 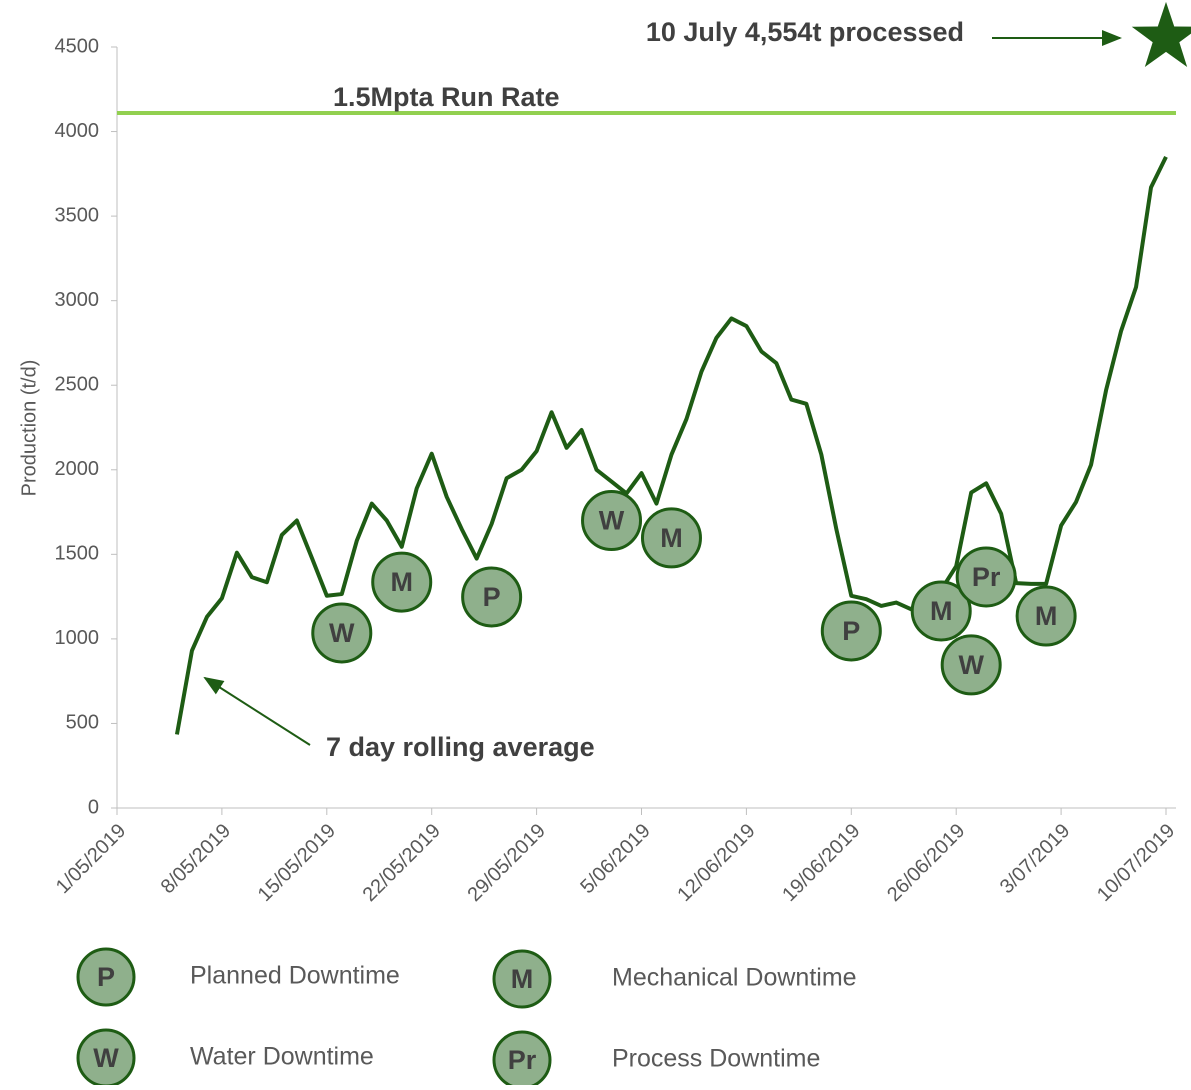 What do you see at coordinates (805, 32) in the screenshot?
I see `record-label: 10 July 4,554t processed` at bounding box center [805, 32].